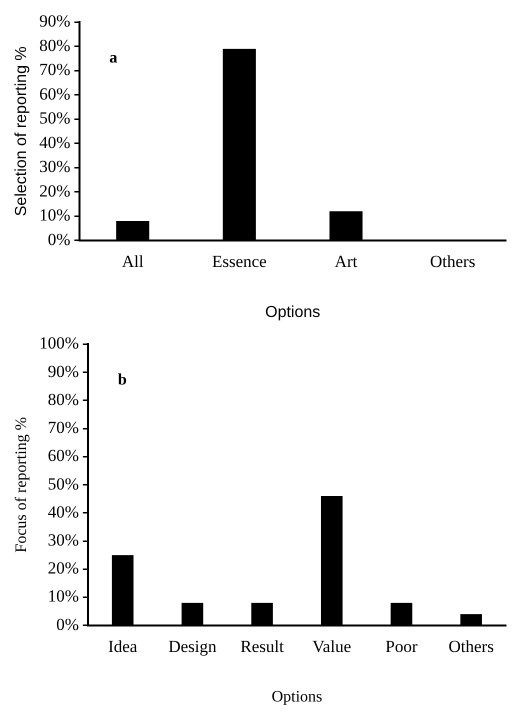  Describe the element at coordinates (192, 646) in the screenshot. I see `x-tick-label: Design` at that location.